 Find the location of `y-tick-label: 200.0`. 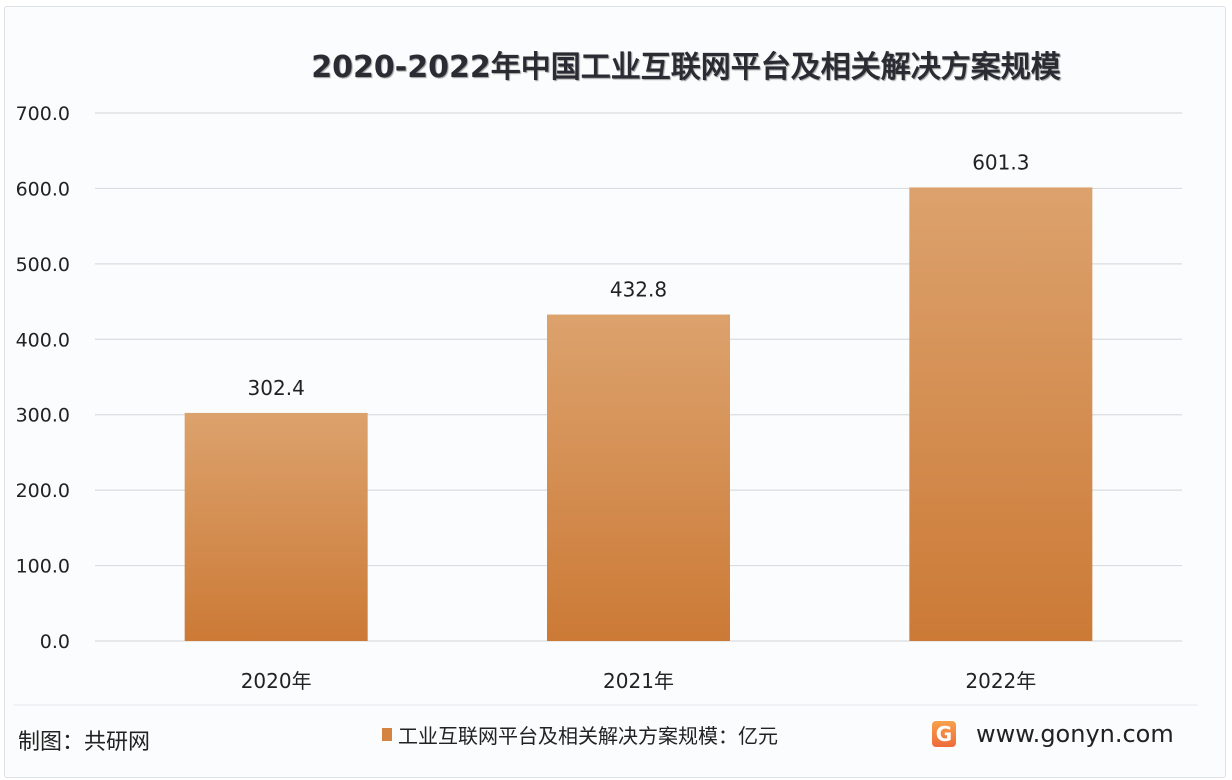

y-tick-label: 200.0 is located at coordinates (43, 491).